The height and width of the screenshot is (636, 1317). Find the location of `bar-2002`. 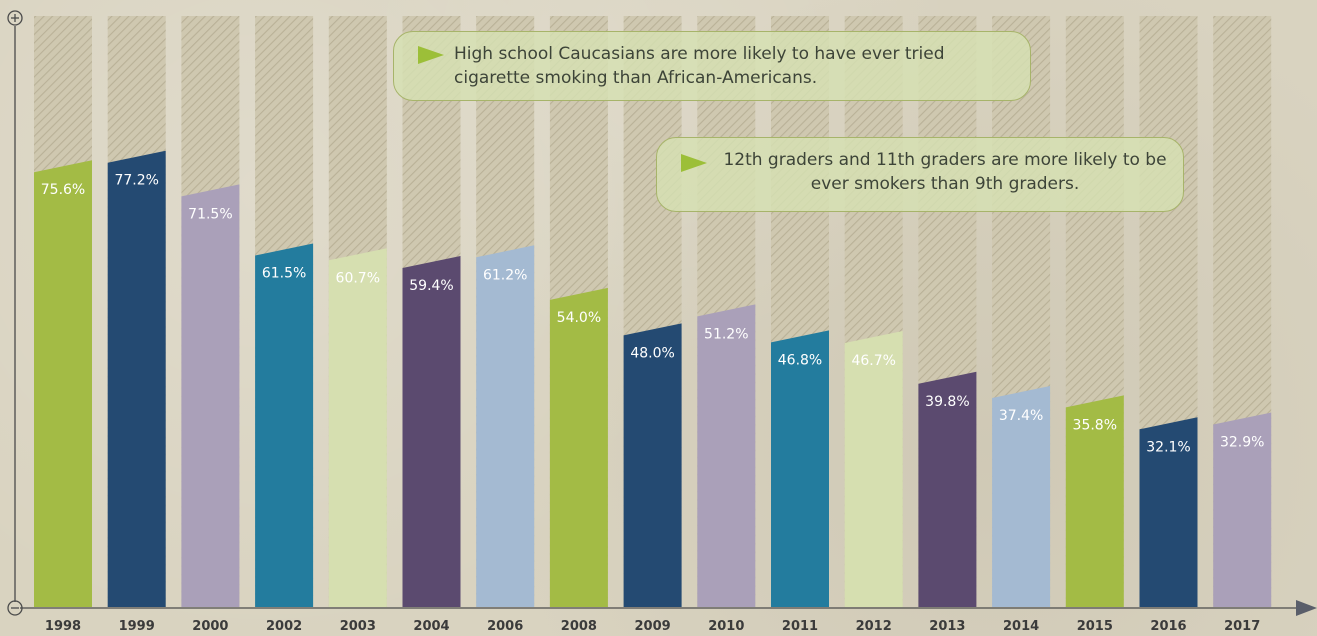

bar-2002 is located at coordinates (284, 425).